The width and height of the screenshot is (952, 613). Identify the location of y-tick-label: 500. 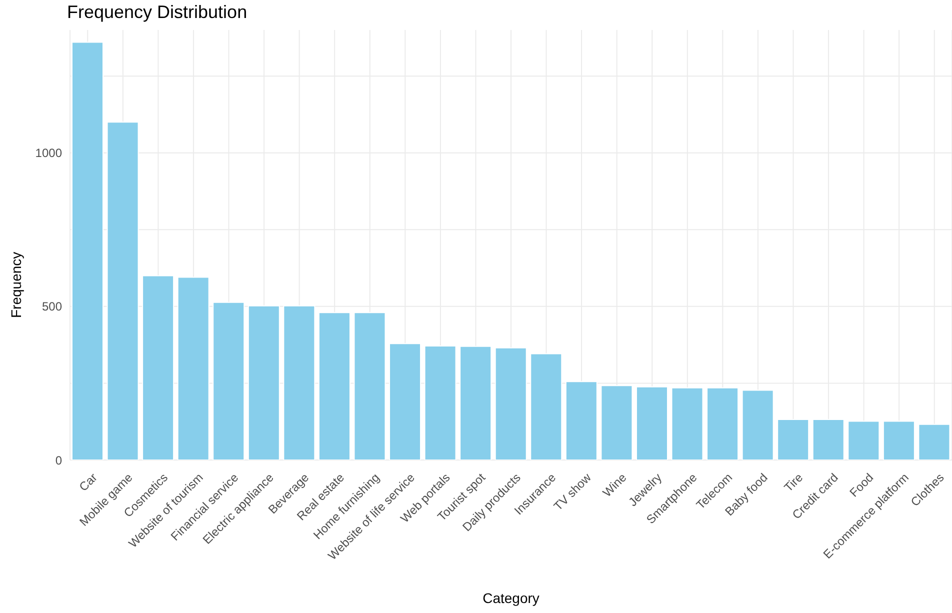
(52, 307).